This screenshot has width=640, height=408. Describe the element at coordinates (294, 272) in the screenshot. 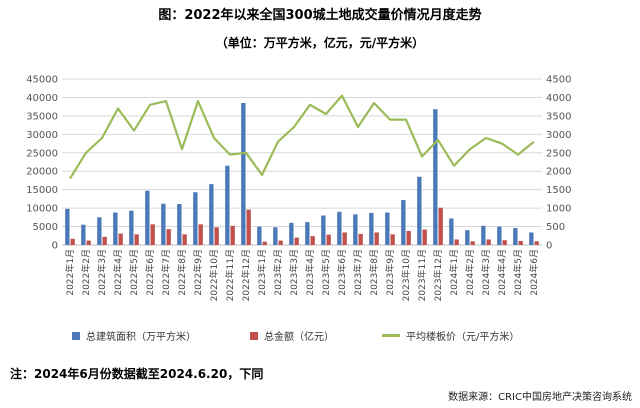

I see `x-tick-label: 2023年3月` at that location.